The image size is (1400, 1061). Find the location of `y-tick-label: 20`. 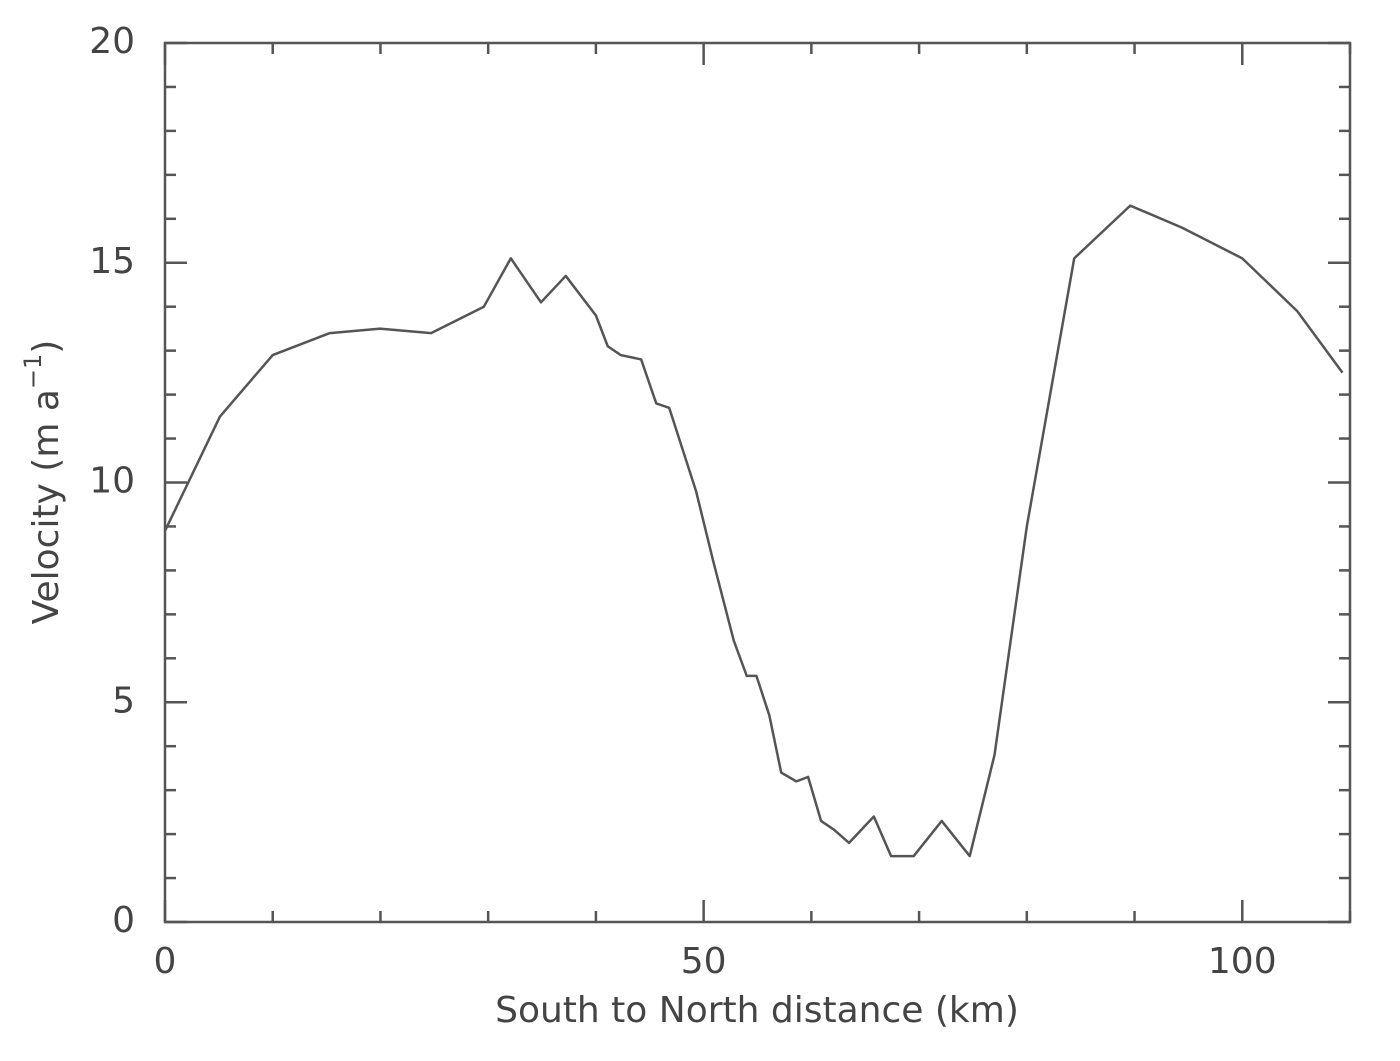

y-tick-label: 20 is located at coordinates (112, 41).